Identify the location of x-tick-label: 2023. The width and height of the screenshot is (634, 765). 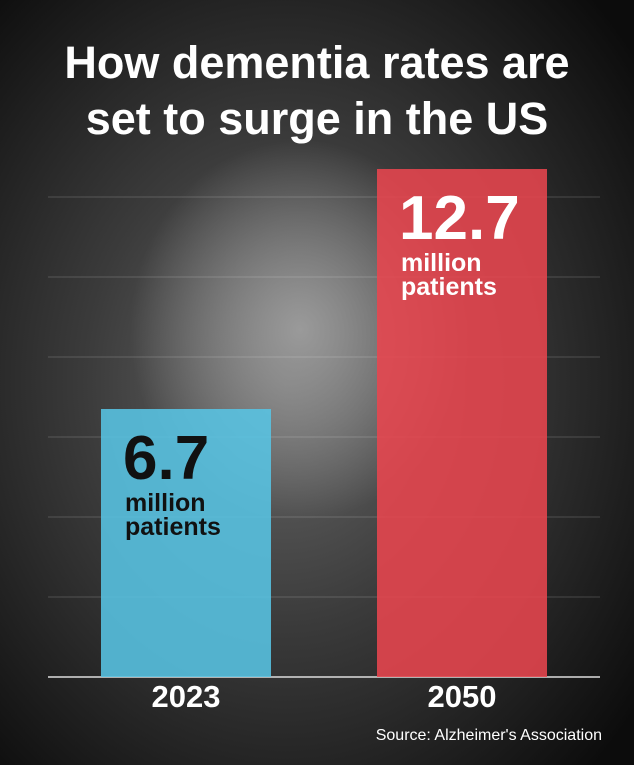
(186, 696).